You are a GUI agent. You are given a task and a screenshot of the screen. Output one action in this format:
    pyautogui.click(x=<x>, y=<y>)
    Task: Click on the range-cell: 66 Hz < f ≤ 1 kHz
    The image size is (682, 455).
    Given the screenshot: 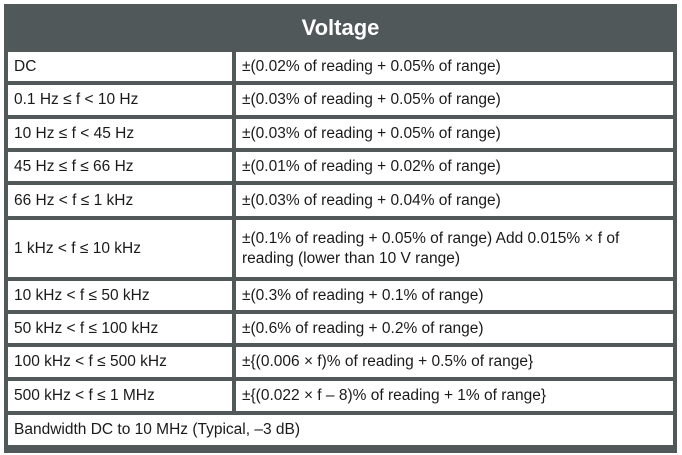 What is the action you would take?
    pyautogui.click(x=120, y=200)
    